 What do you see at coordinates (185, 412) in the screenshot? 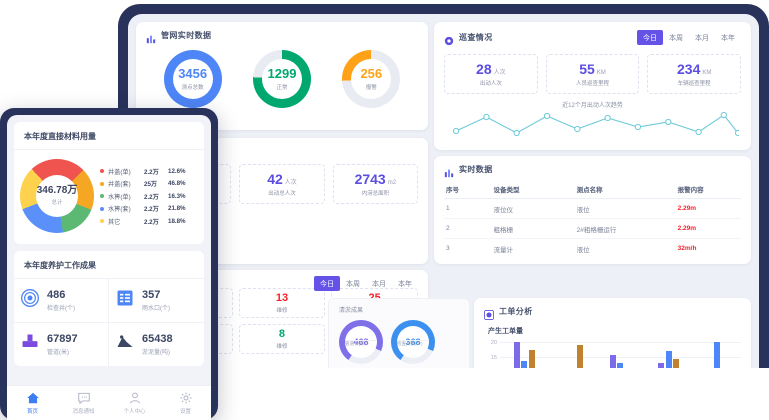
I see `tabbar-settings-label: 设置` at bounding box center [185, 412].